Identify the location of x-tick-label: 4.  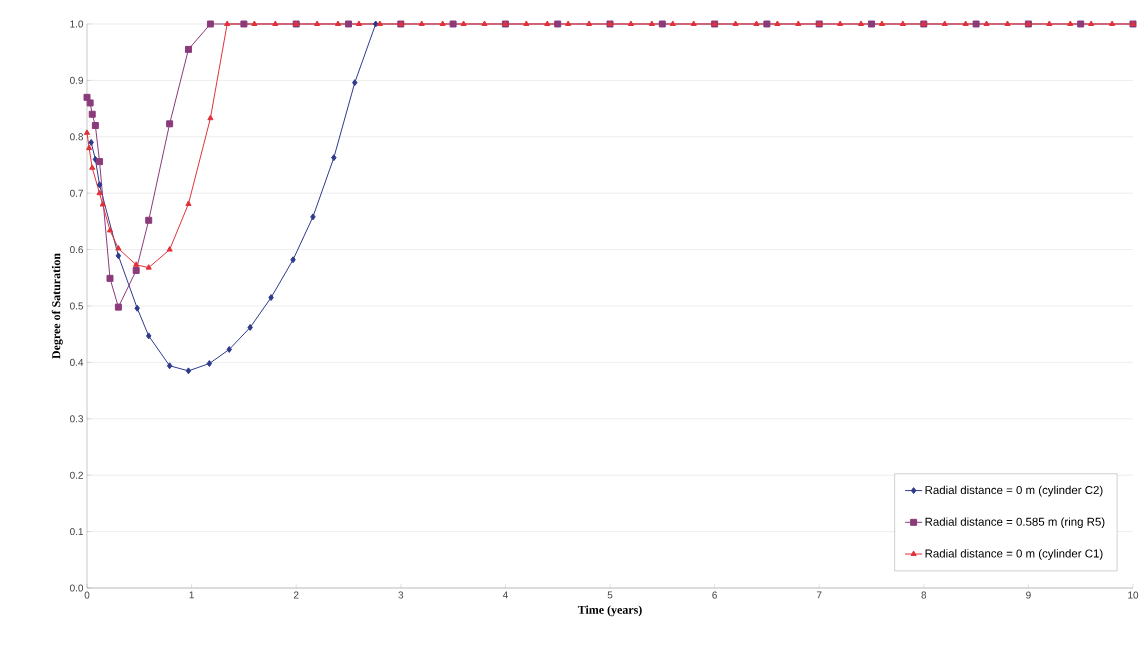
(505, 595).